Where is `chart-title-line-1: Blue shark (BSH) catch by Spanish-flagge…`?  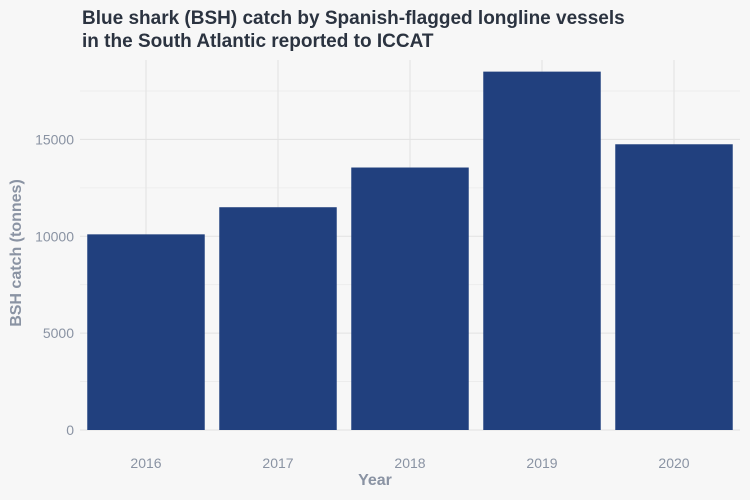
chart-title-line-1: Blue shark (BSH) catch by Spanish-flagge… is located at coordinates (353, 18).